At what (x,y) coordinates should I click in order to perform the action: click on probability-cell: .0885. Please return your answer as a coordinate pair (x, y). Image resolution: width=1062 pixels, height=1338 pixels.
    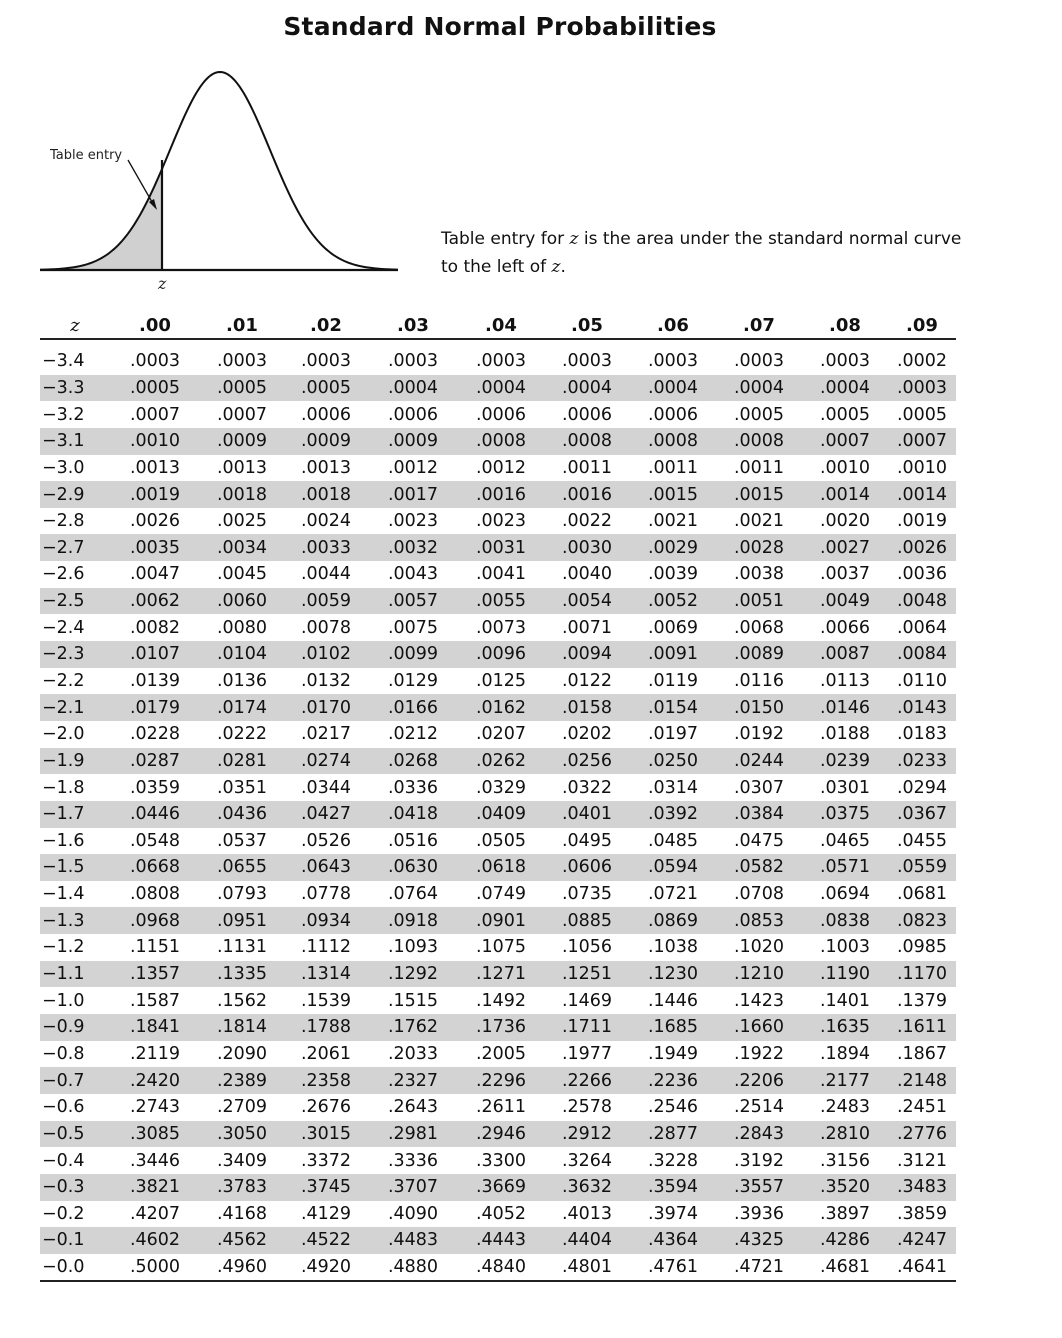
    Looking at the image, I should click on (587, 921).